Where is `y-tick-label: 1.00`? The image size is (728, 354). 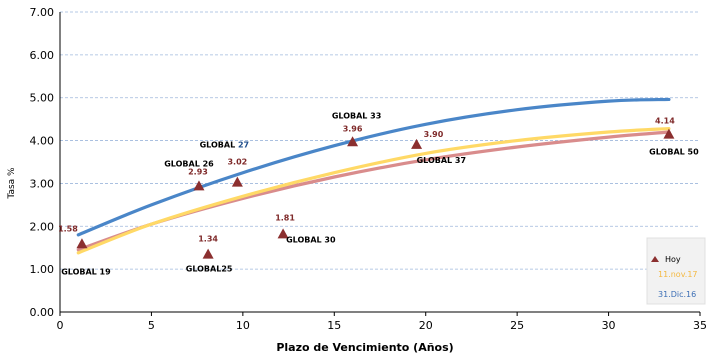
y-tick-label: 1.00 is located at coordinates (42, 269).